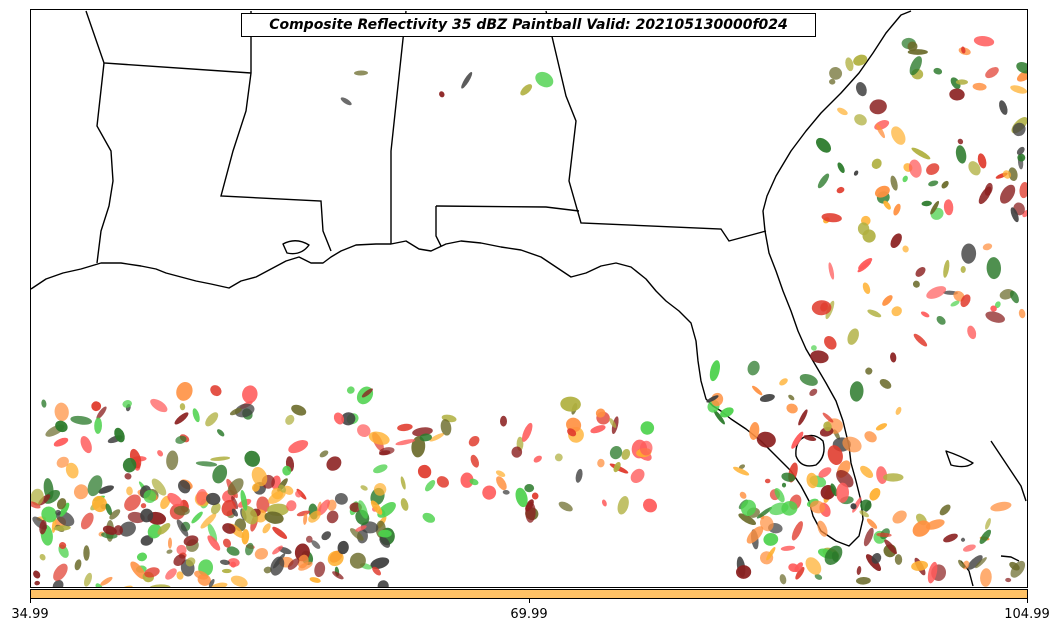 This screenshot has height=633, width=1062. Describe the element at coordinates (529, 594) in the screenshot. I see `colorbar` at that location.